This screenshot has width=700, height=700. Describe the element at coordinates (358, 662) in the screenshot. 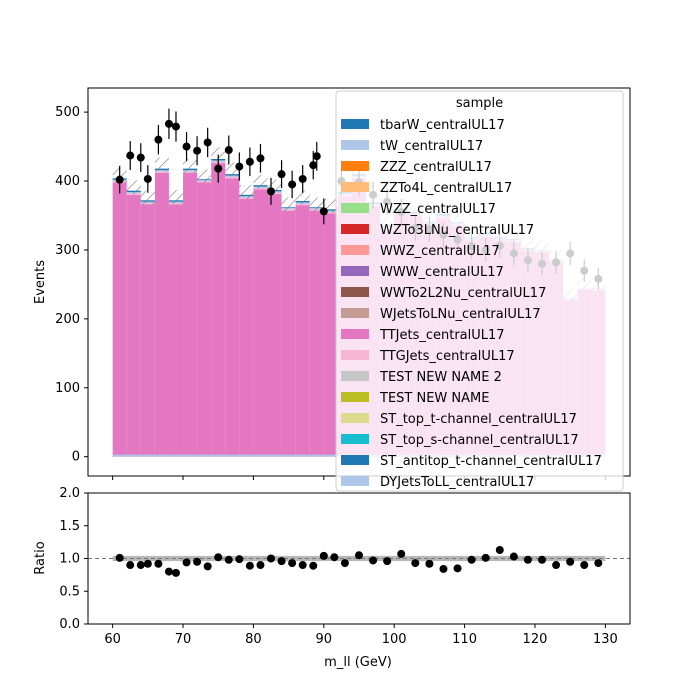

I see `x-axis-label: m_ll (GeV)` at that location.